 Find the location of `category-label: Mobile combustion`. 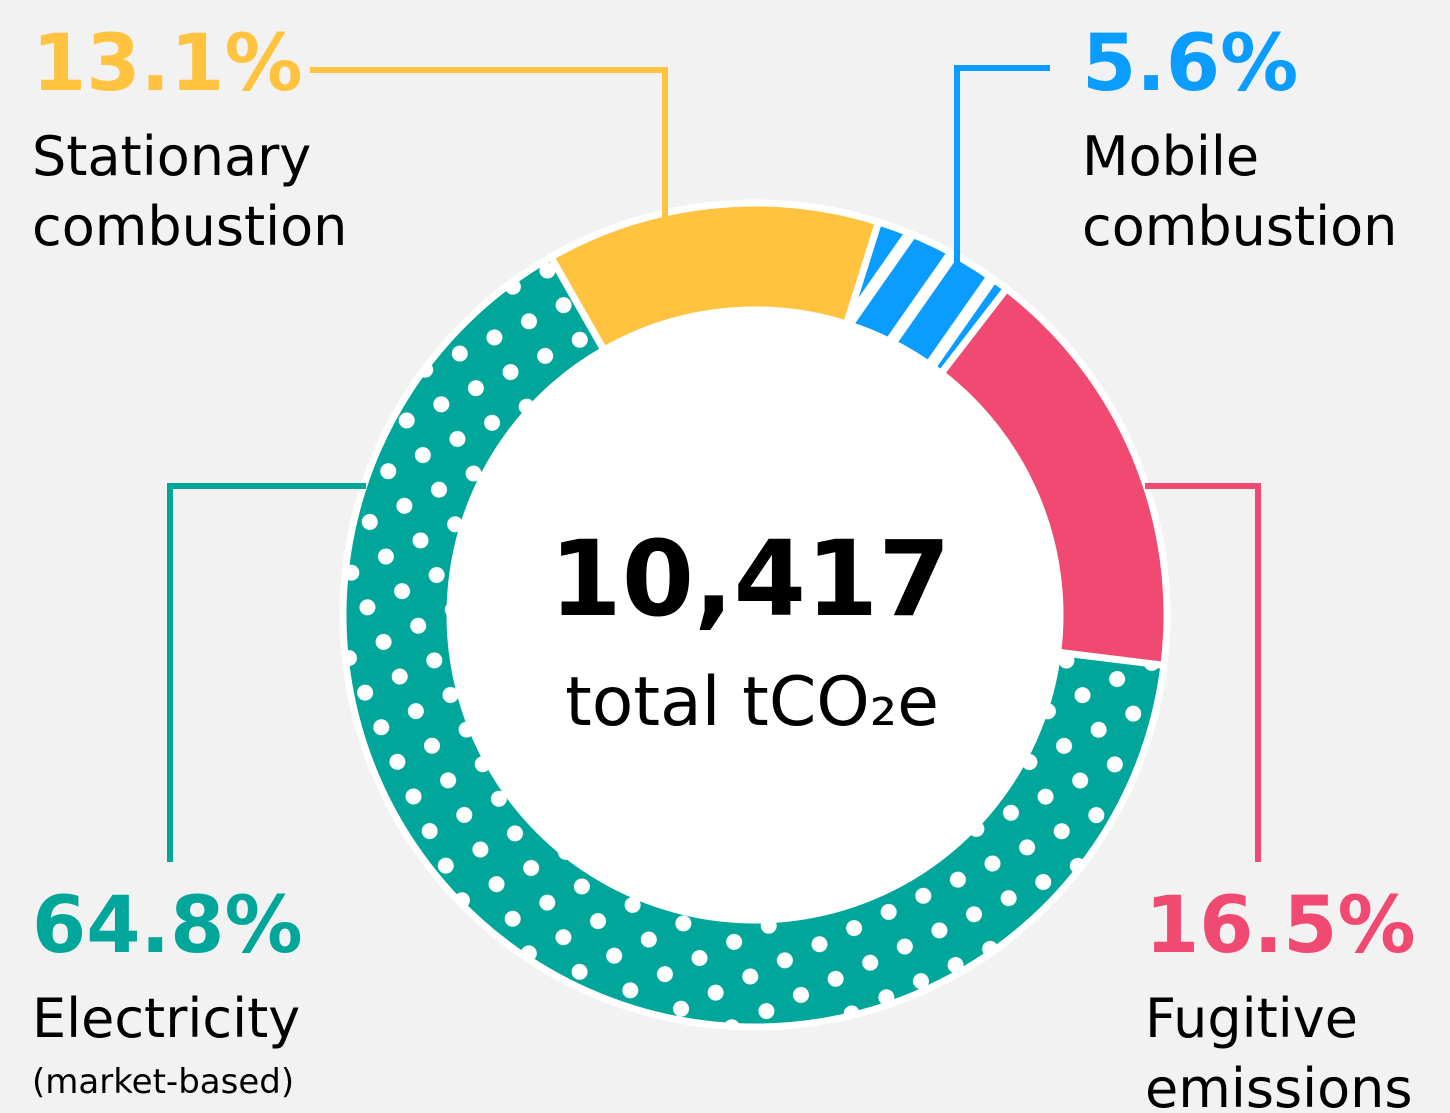

category-label: Mobile combustion is located at coordinates (1239, 191).